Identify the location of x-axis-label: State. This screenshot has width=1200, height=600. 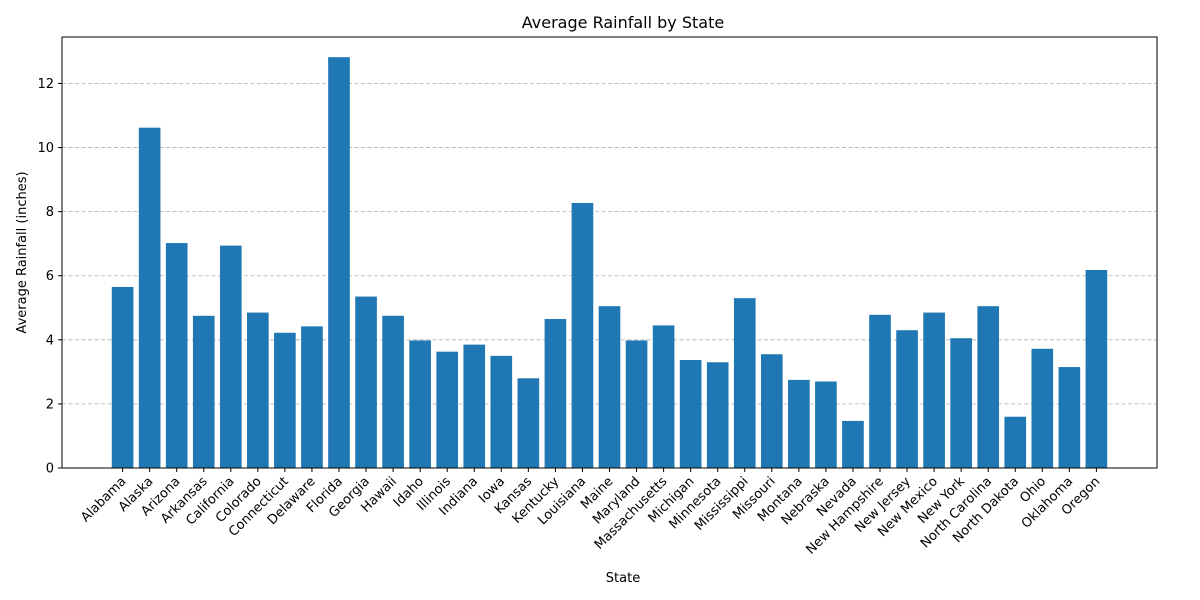
(623, 578).